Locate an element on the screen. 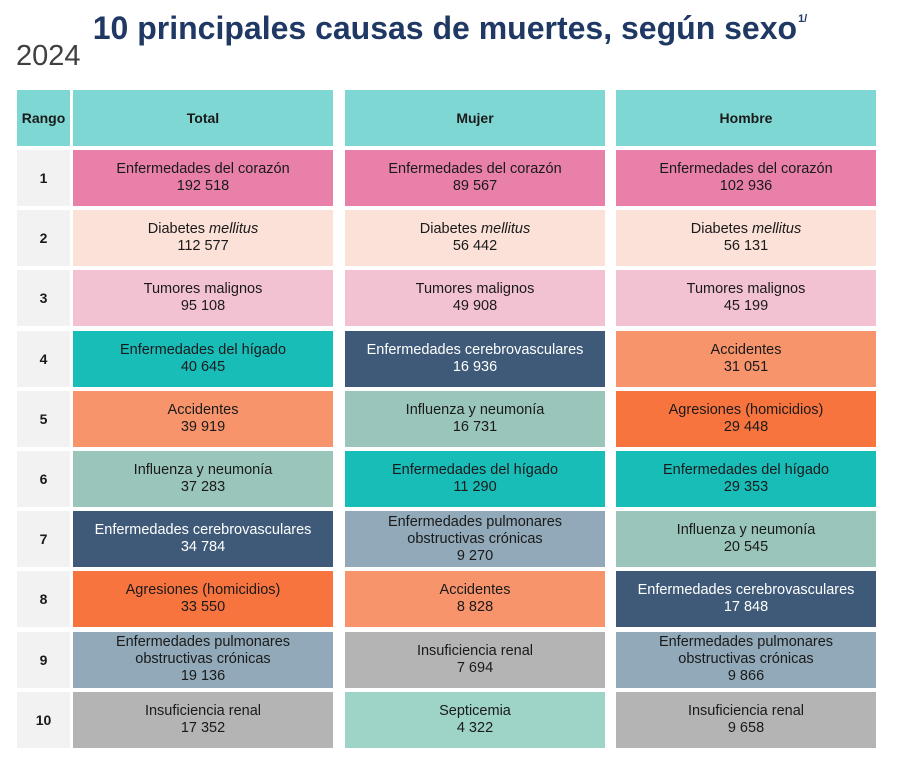  cause-value: 31 051 is located at coordinates (746, 366).